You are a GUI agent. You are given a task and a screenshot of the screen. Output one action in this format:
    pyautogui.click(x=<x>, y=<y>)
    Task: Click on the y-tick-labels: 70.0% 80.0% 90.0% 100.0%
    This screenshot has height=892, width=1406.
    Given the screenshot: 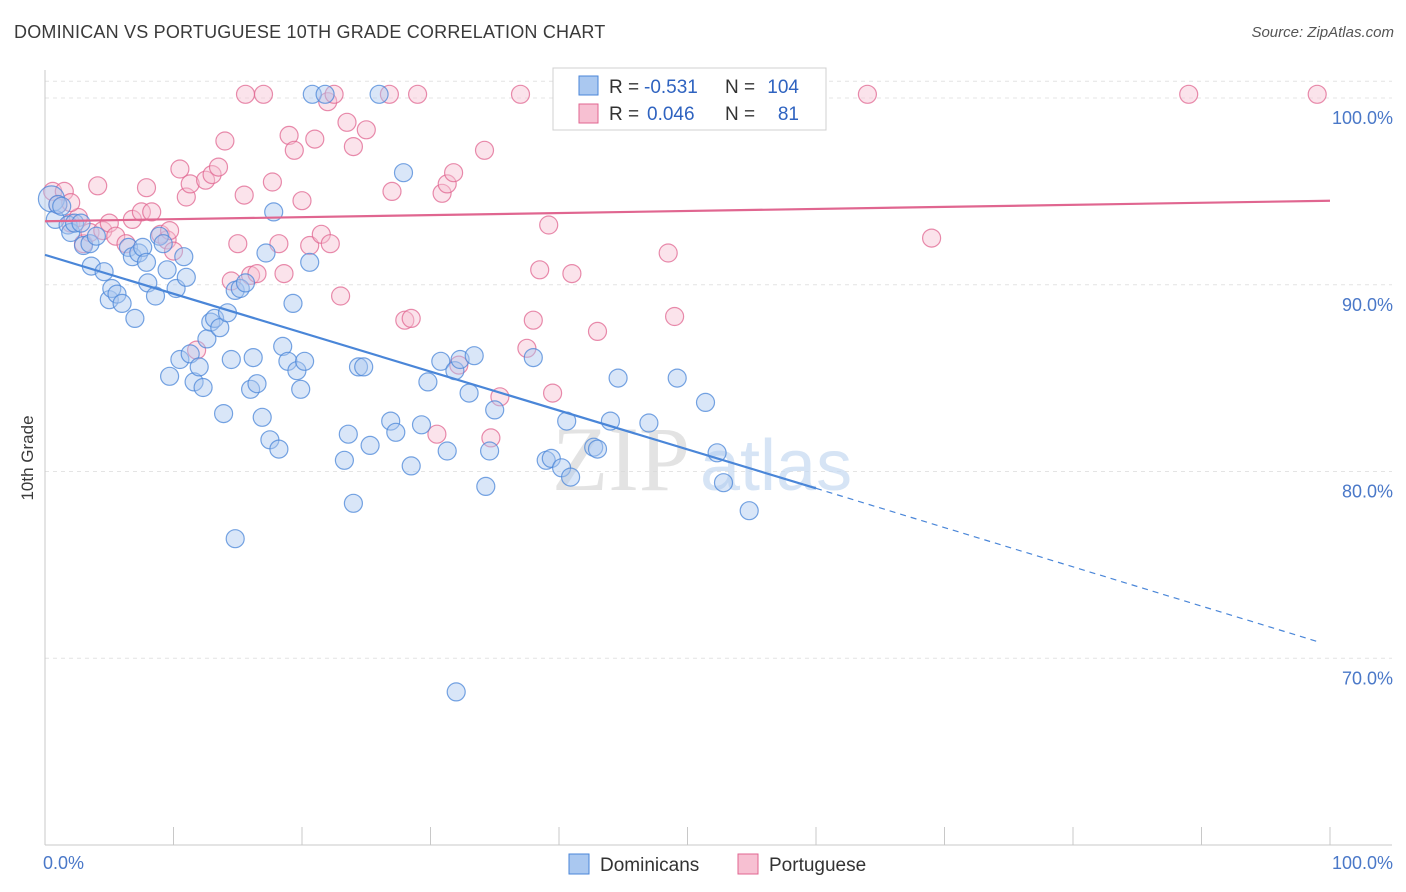 What is the action you would take?
    pyautogui.click(x=1362, y=398)
    